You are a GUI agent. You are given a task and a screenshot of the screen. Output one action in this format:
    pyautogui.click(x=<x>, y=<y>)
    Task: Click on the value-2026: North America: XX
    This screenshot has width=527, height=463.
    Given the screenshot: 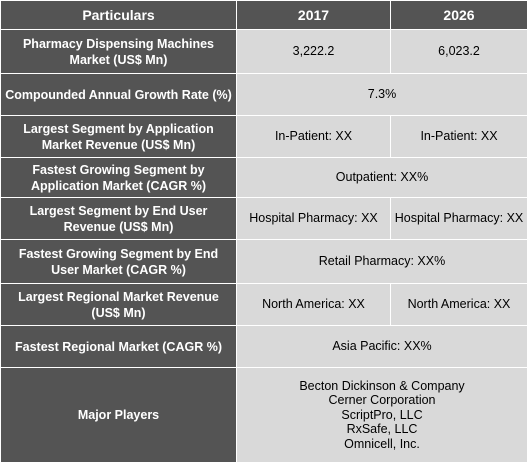 What is the action you would take?
    pyautogui.click(x=459, y=305)
    